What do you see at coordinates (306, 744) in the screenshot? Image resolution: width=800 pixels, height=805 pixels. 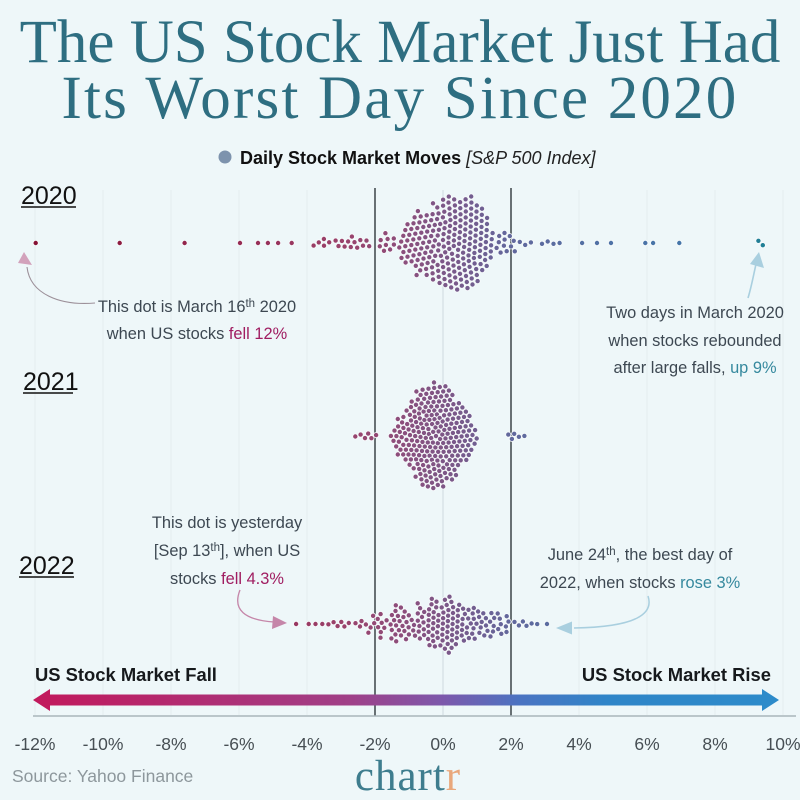 I see `svg-text: -4%` at bounding box center [306, 744].